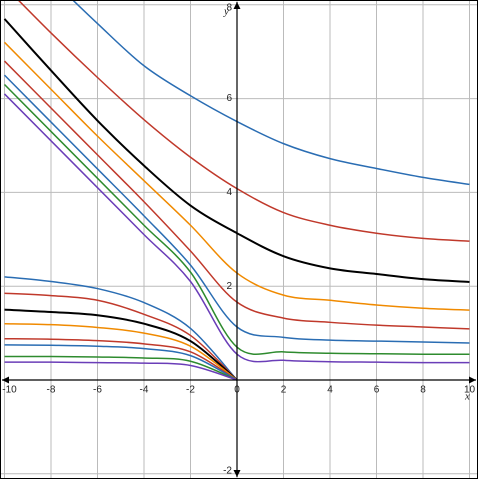  Describe the element at coordinates (470, 390) in the screenshot. I see `x-tick-label: 10` at that location.